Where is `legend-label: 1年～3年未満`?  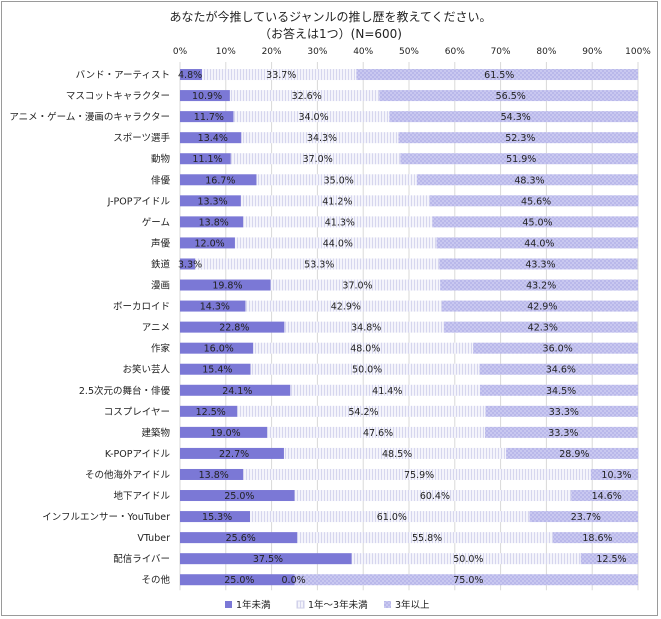 legend-label: 1年～3年未満 is located at coordinates (338, 605).